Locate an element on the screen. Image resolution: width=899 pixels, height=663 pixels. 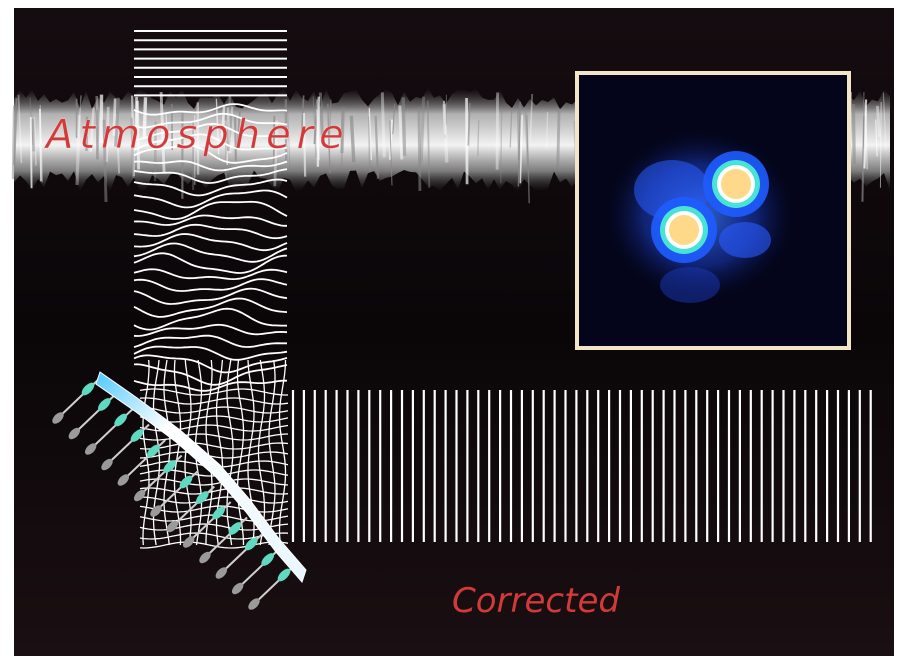
binary-star-icon is located at coordinates (700, 216).